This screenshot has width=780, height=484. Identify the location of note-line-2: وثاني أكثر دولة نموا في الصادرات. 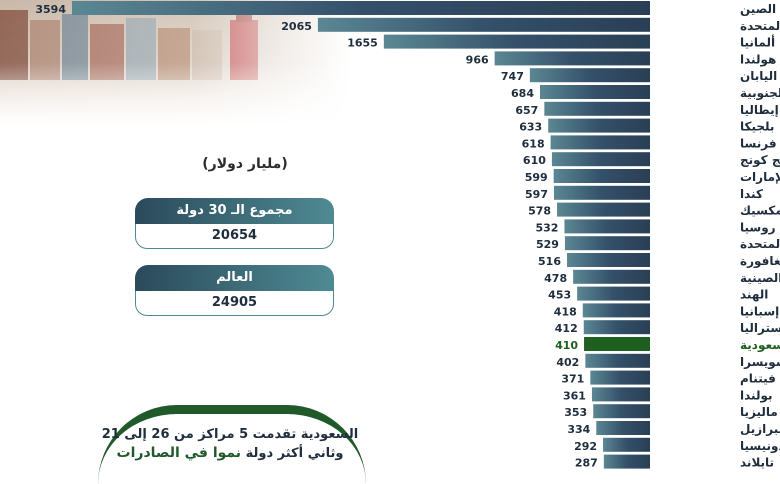
(230, 453).